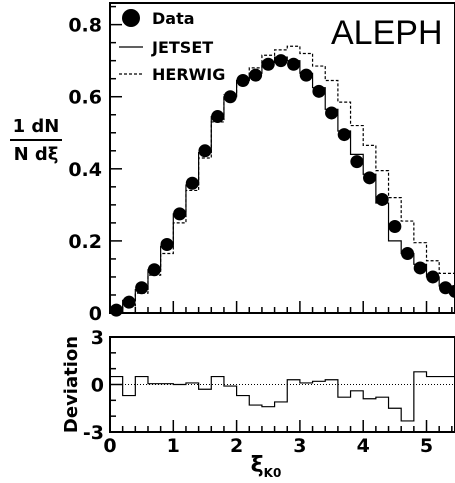 The image size is (455, 483). What do you see at coordinates (97, 338) in the screenshot?
I see `deviation-y-tick-label: 3` at bounding box center [97, 338].